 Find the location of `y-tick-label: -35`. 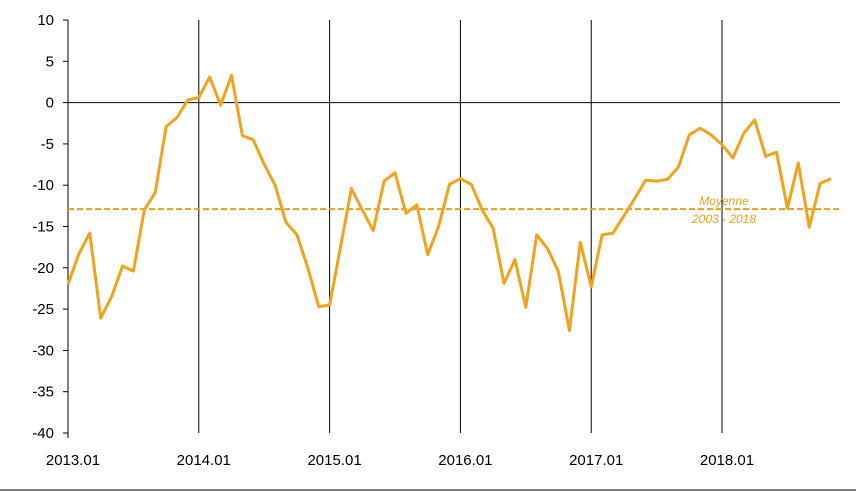

y-tick-label: -35 is located at coordinates (43, 392).